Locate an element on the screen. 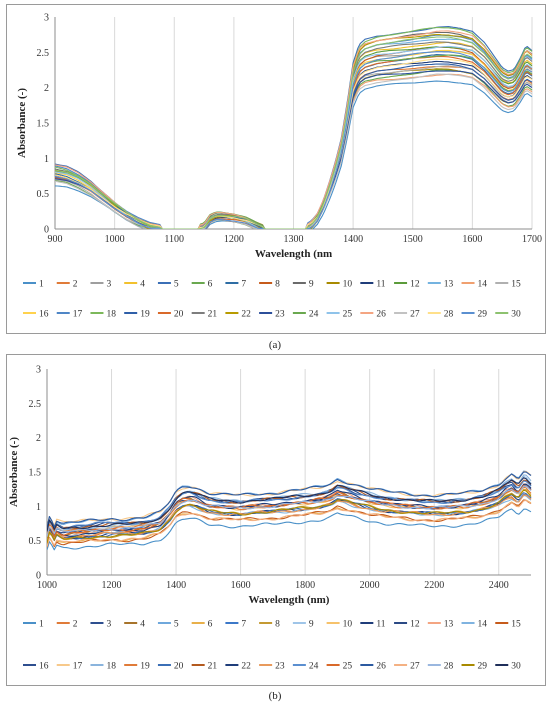  caption-a: (a) is located at coordinates (275, 345).